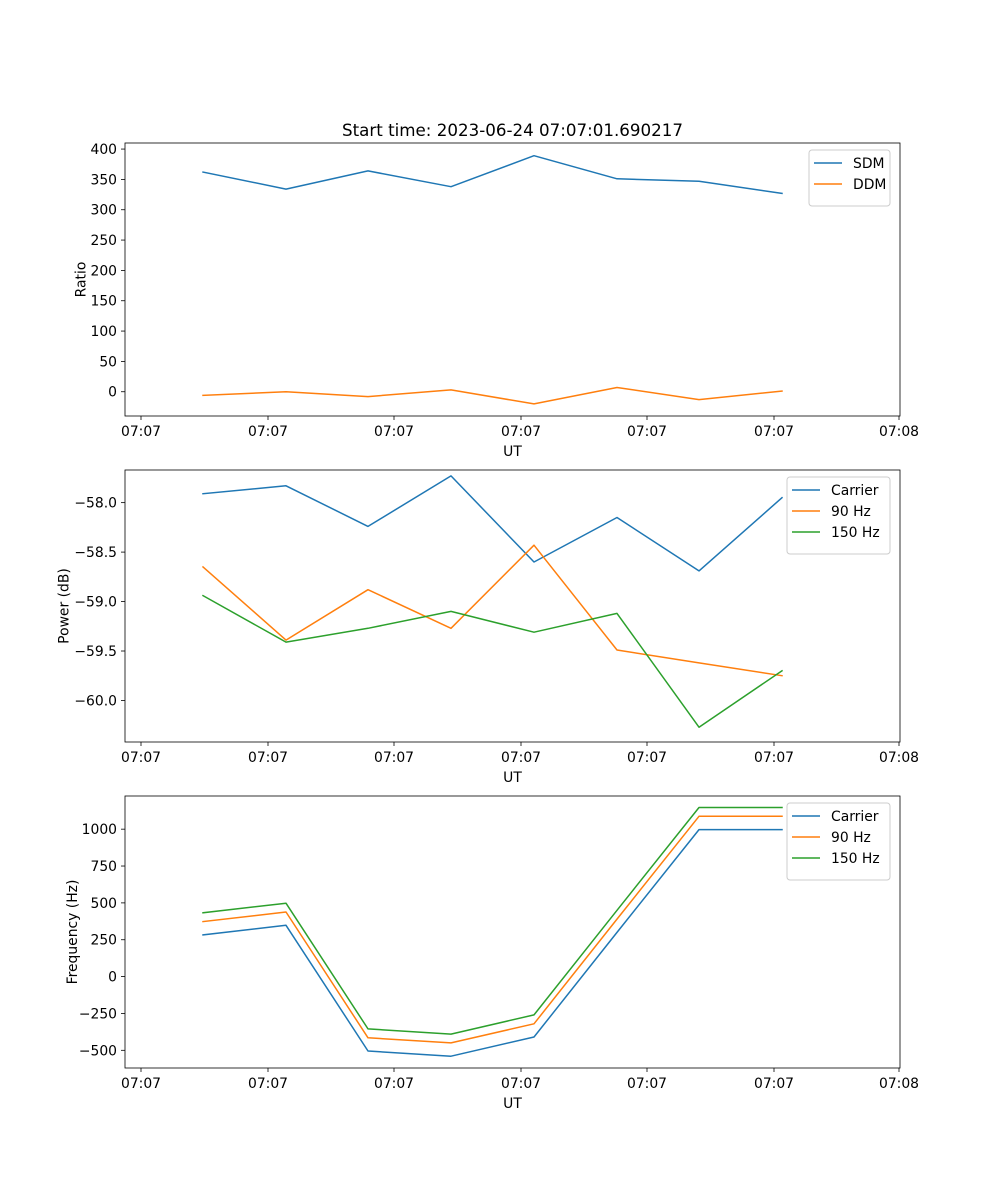 The image size is (1000, 1200). What do you see at coordinates (103, 180) in the screenshot?
I see `y-tick-label: 350` at bounding box center [103, 180].